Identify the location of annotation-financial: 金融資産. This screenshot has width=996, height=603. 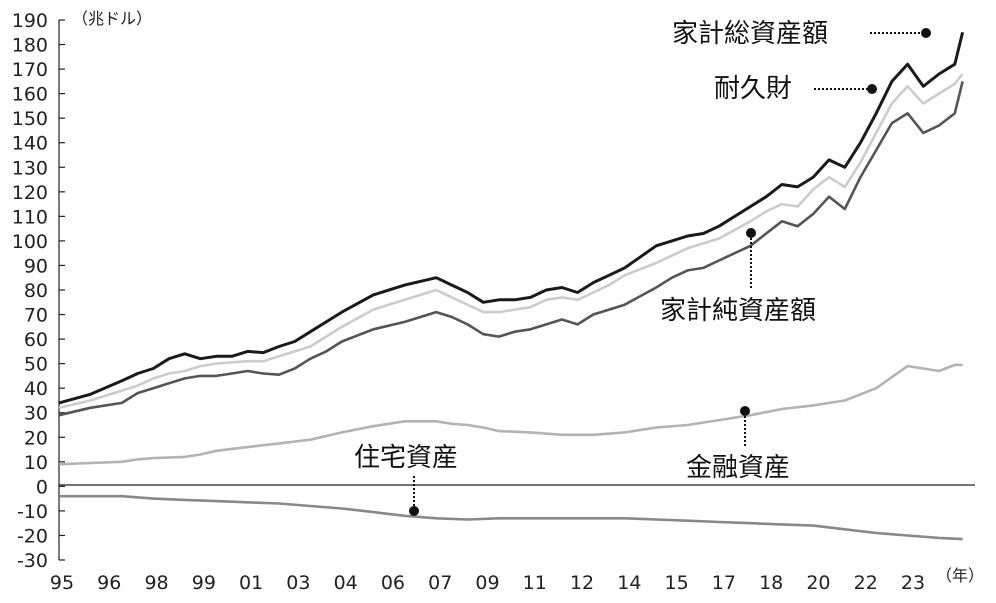
(738, 444).